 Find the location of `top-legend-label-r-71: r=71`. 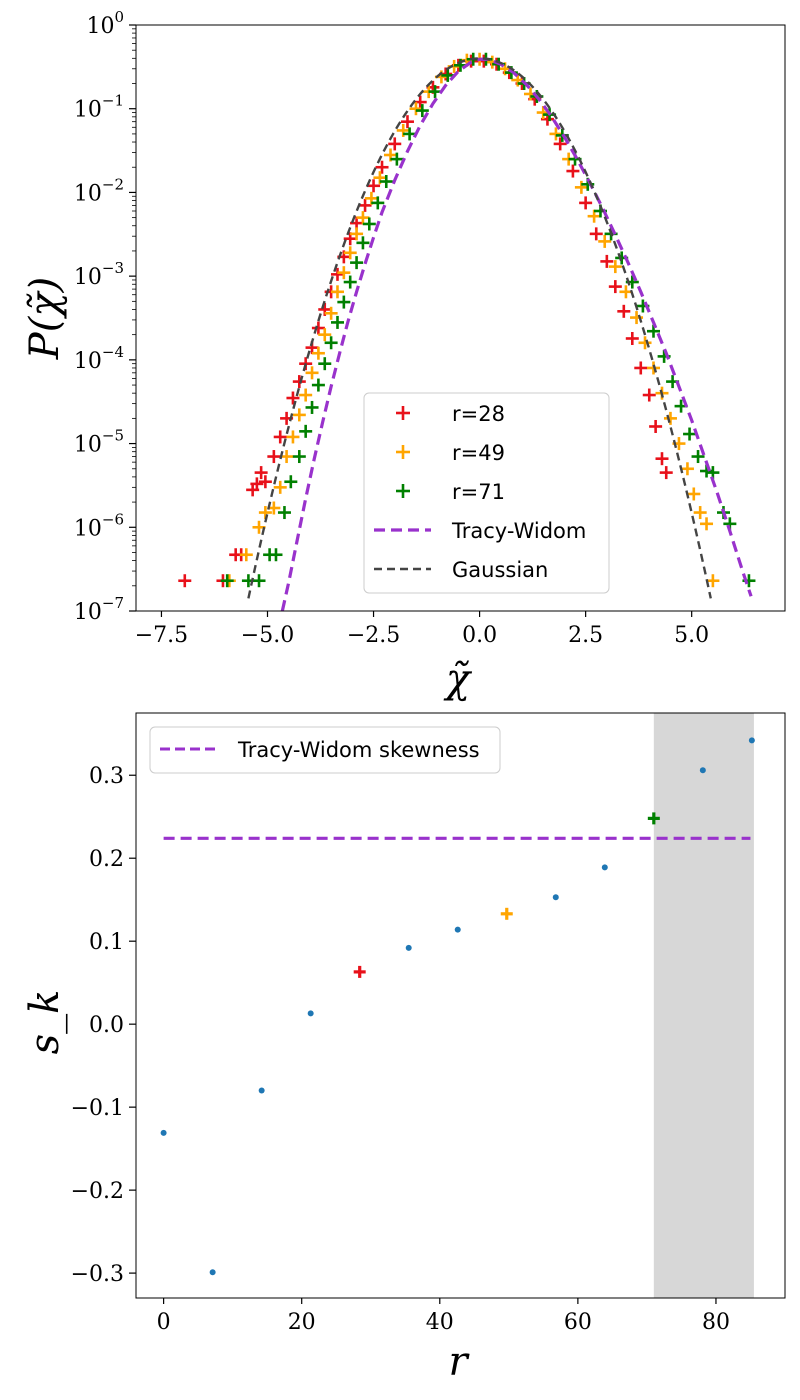

top-legend-label-r-71: r=71 is located at coordinates (478, 492).